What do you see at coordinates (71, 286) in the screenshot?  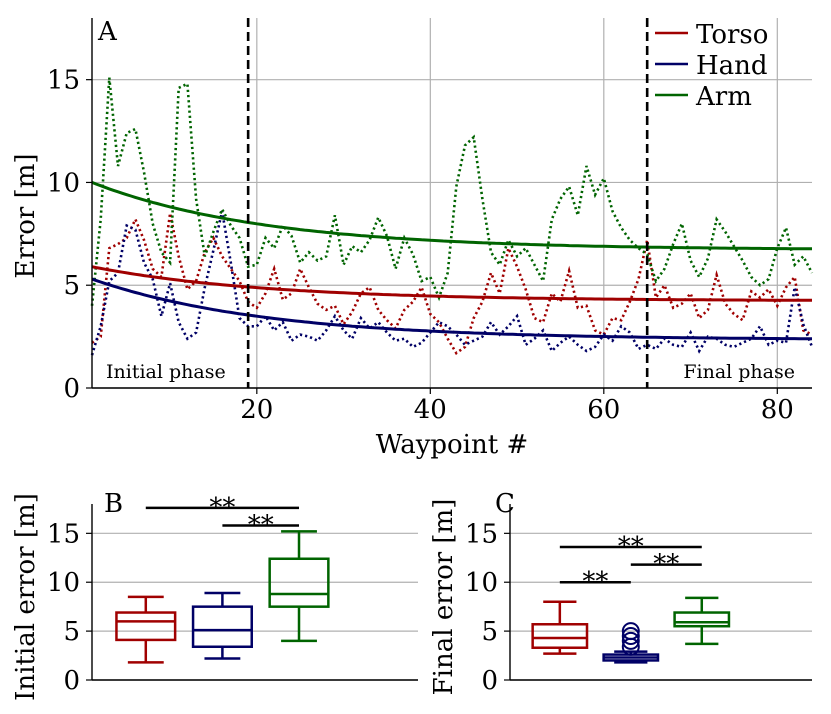 I see `panel-a-y-tick-label: 5` at bounding box center [71, 286].